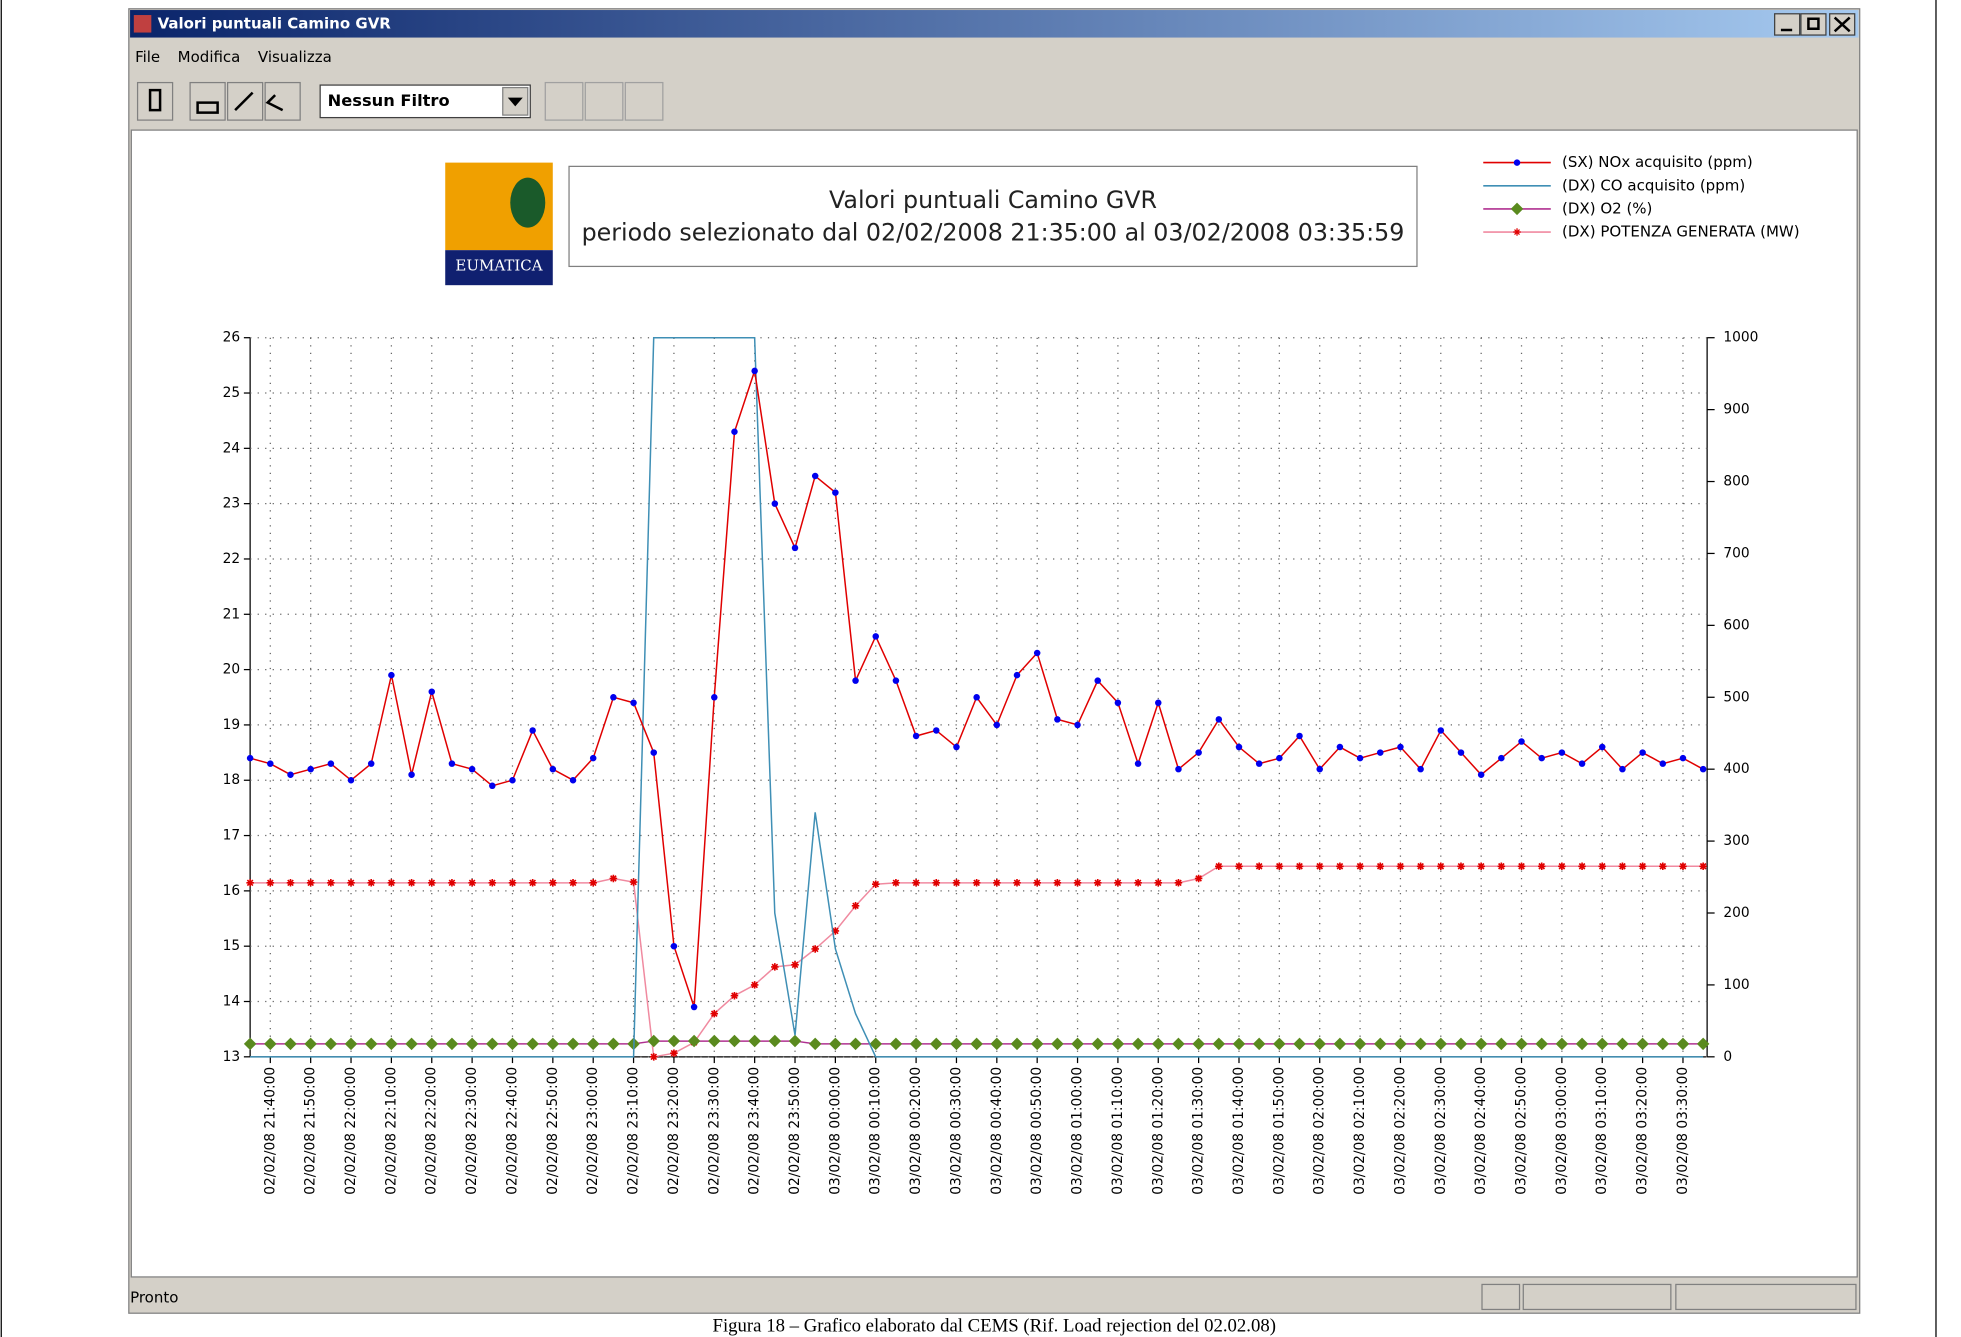 This screenshot has height=1337, width=1961. What do you see at coordinates (1239, 1131) in the screenshot?
I see `x-tick-label: 03/02/08 01:40:00` at bounding box center [1239, 1131].